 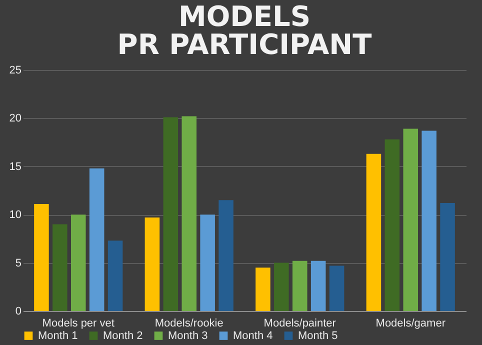 I want to click on x-tick-label: Models/painter, so click(x=300, y=324).